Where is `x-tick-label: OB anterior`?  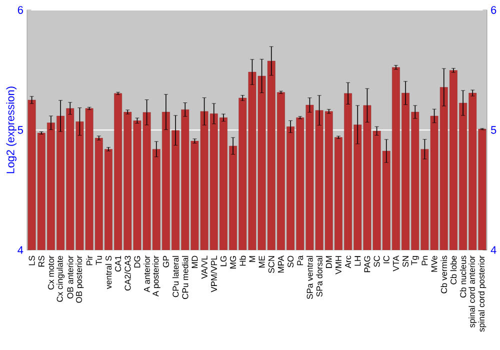
x-tick-label: OB anterior is located at coordinates (70, 277).